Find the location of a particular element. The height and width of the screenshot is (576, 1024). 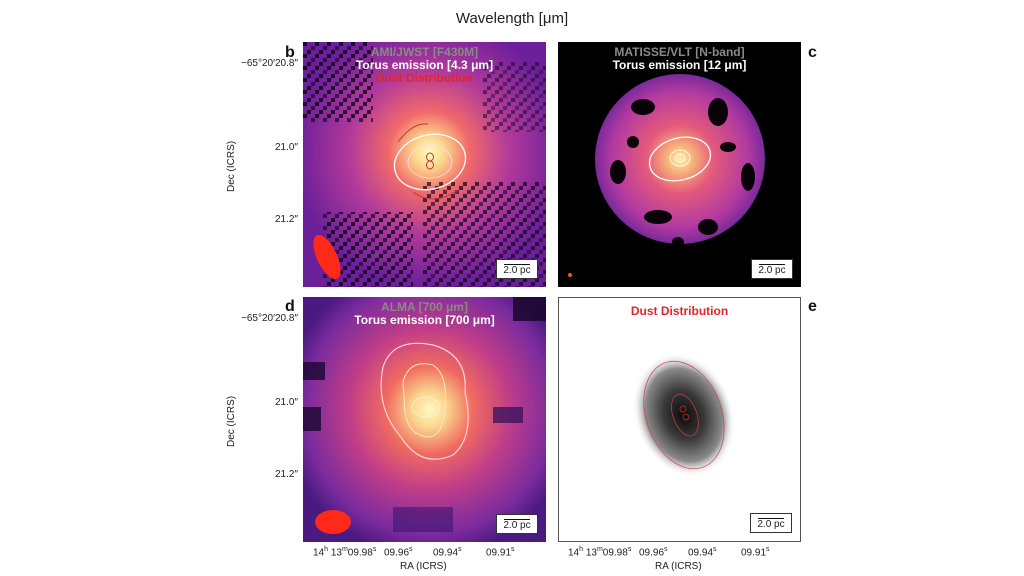

jwst-image is located at coordinates (424, 164).